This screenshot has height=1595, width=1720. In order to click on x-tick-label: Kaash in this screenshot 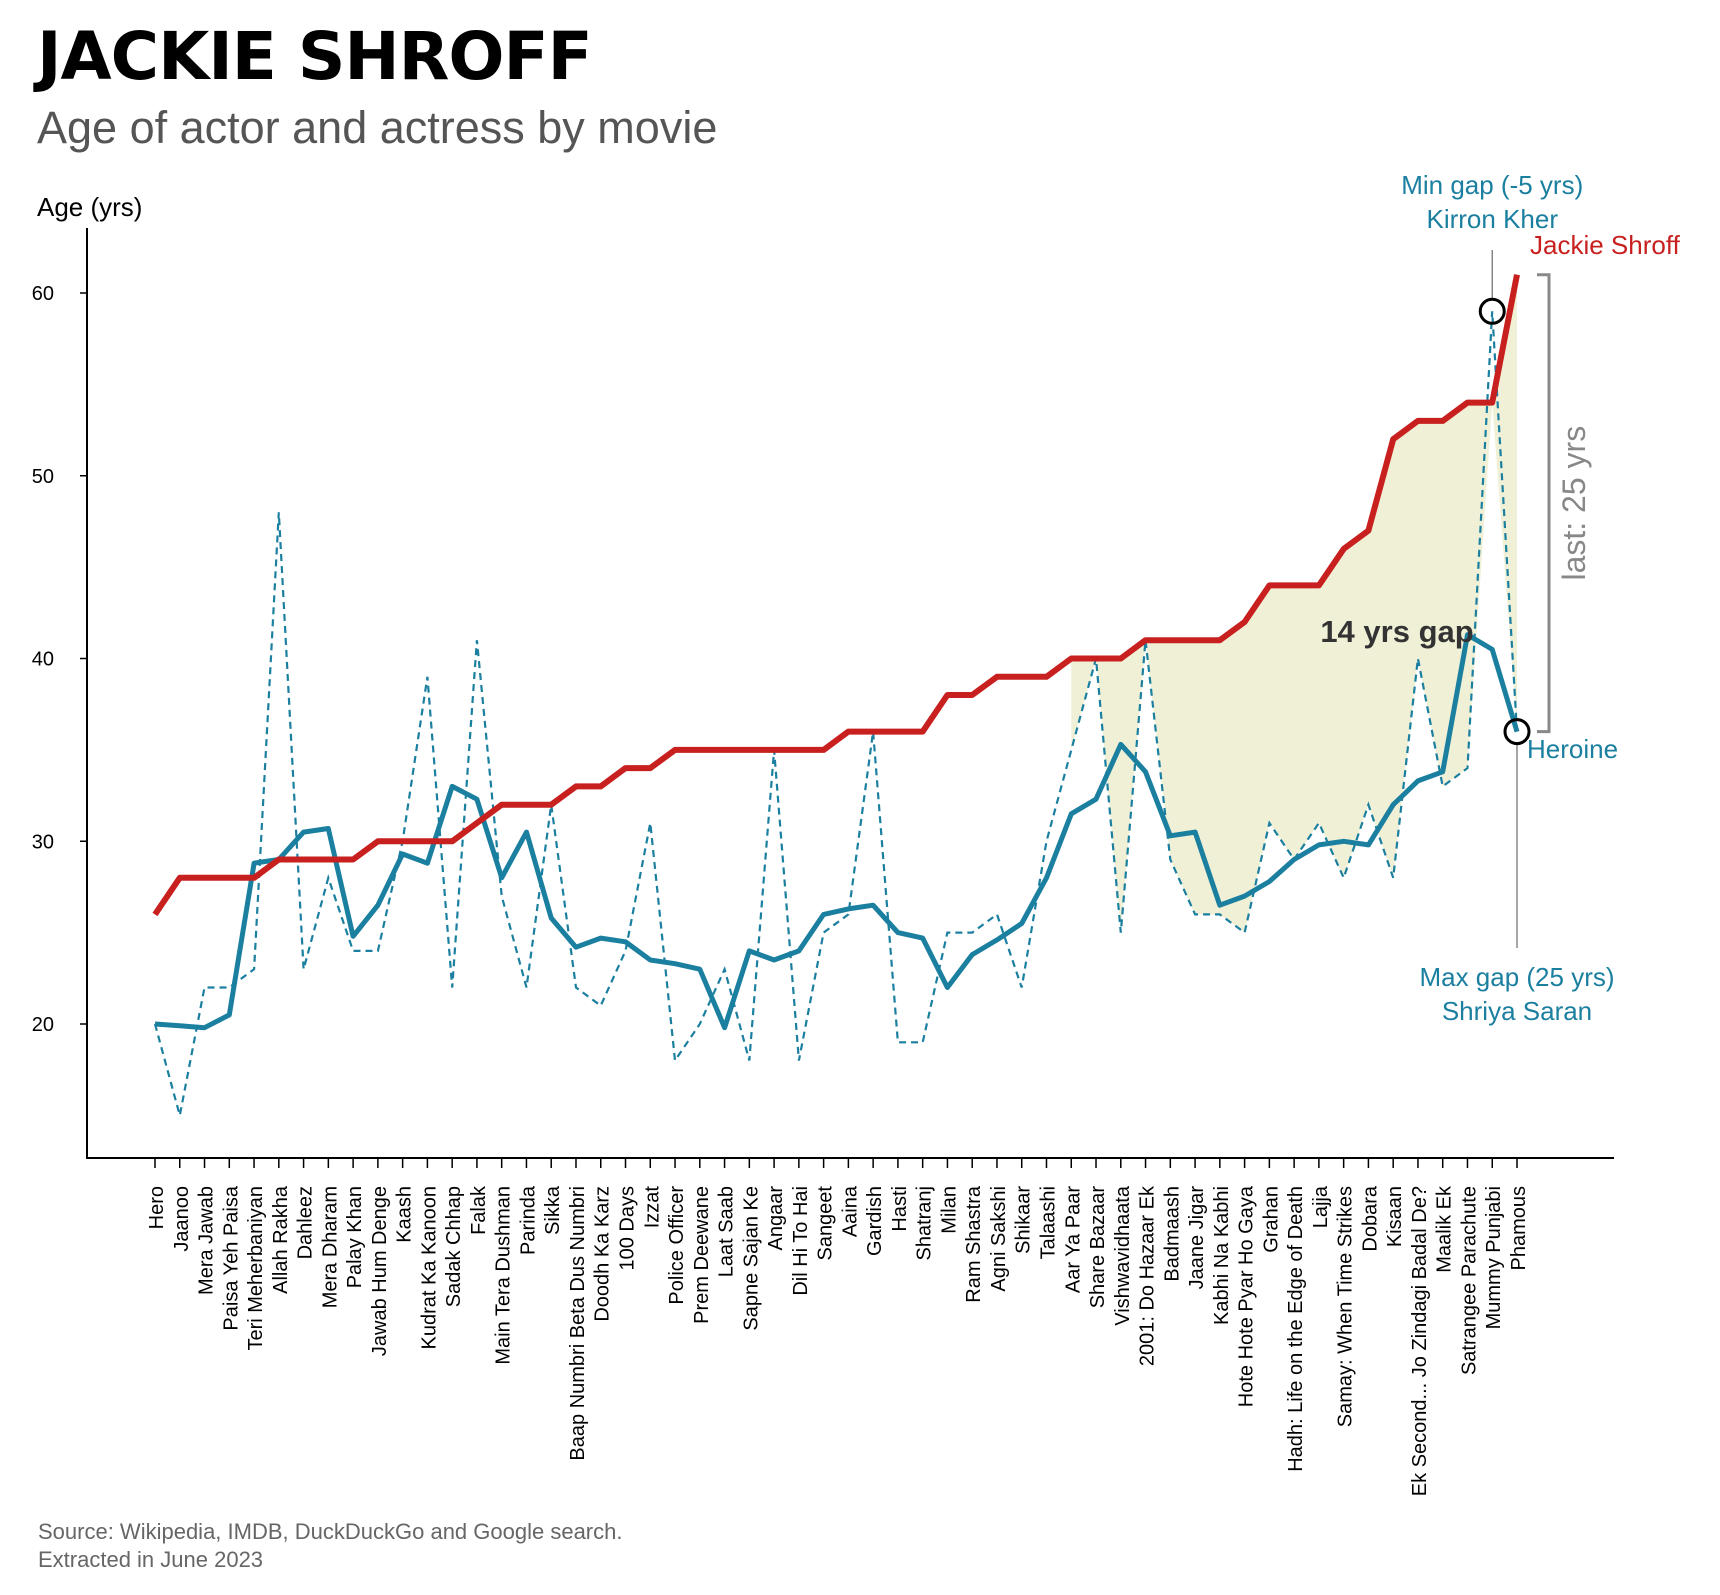, I will do `click(405, 1214)`.